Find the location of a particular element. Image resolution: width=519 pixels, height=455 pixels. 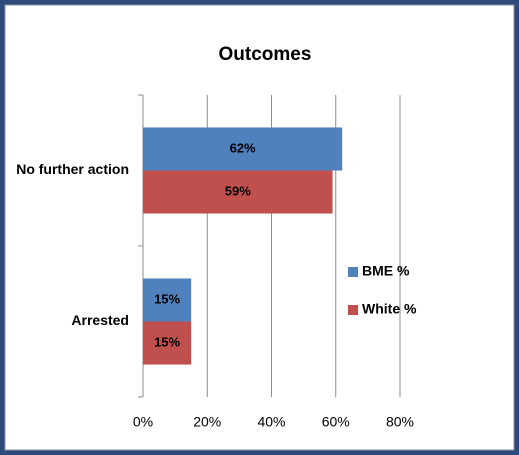

x-tick-label: 60% is located at coordinates (336, 422).